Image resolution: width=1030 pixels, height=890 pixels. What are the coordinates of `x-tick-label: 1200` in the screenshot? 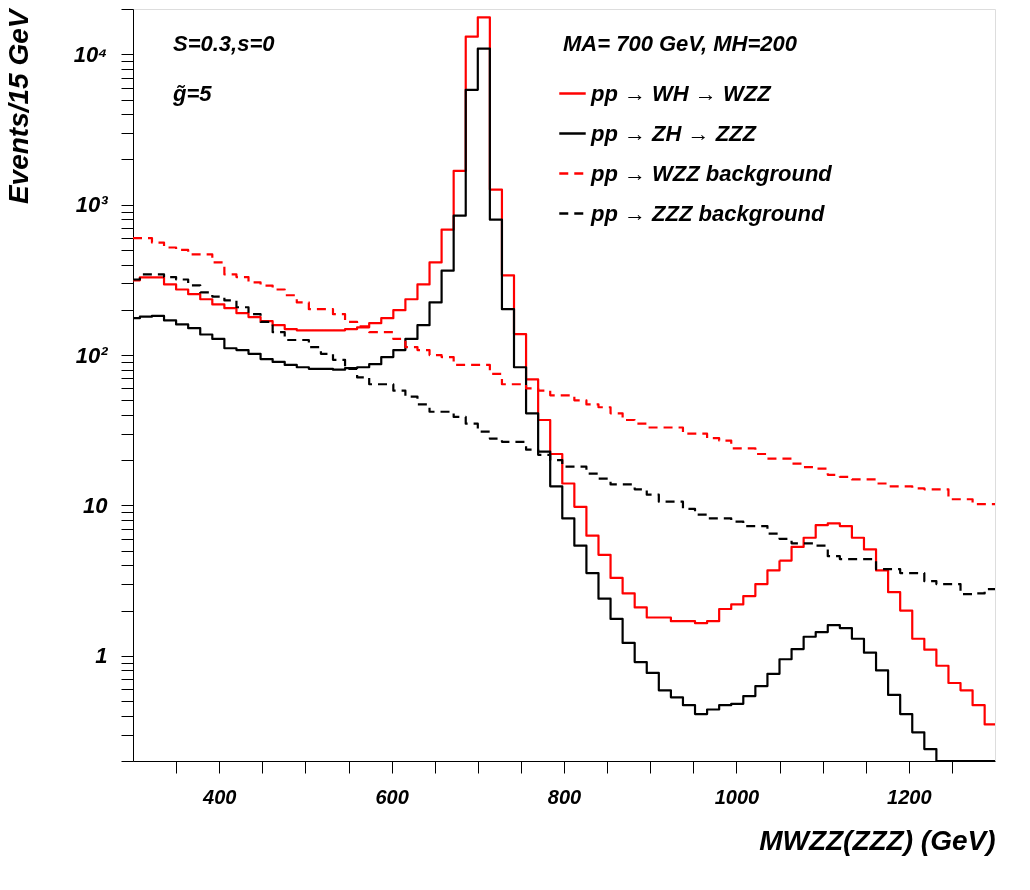 It's located at (909, 796).